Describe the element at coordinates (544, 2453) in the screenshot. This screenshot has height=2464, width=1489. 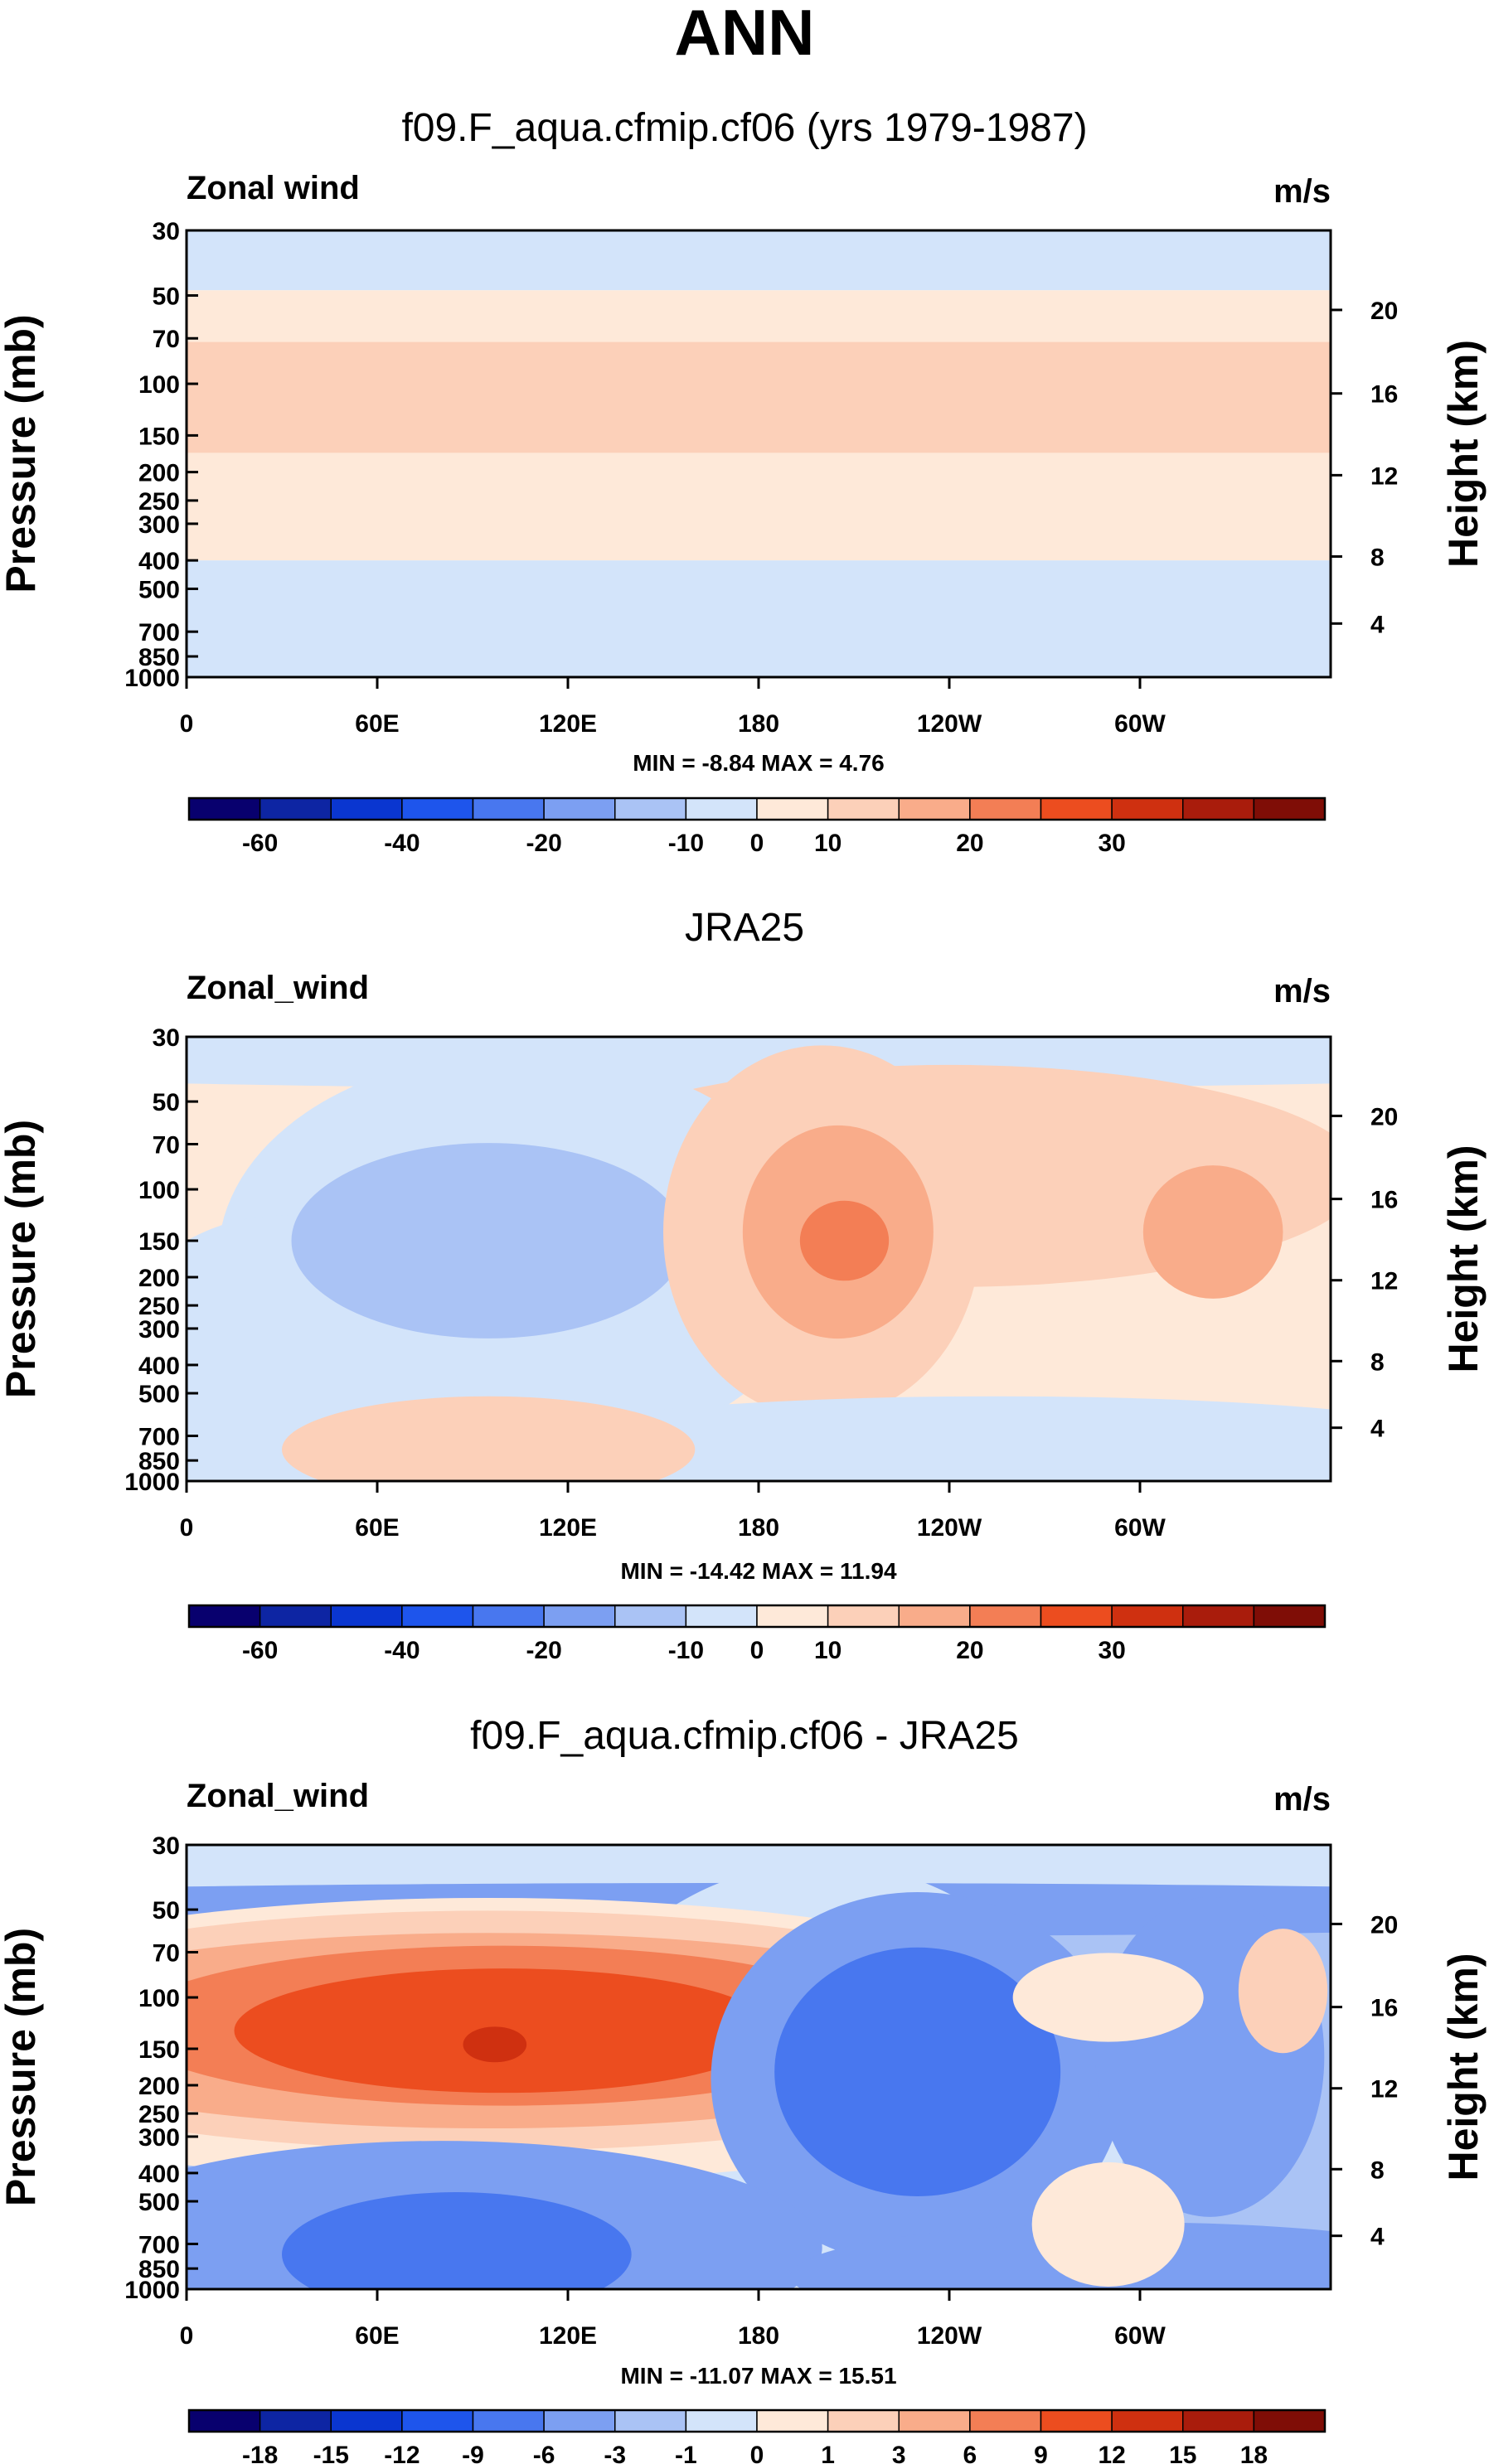
I see `colorbar-label: -6` at that location.